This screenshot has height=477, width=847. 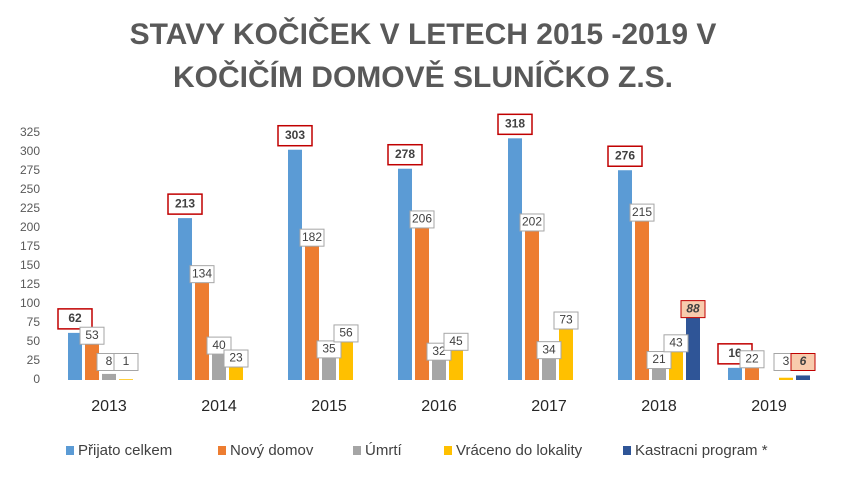 I want to click on y-tick-label: 100, so click(x=30, y=303).